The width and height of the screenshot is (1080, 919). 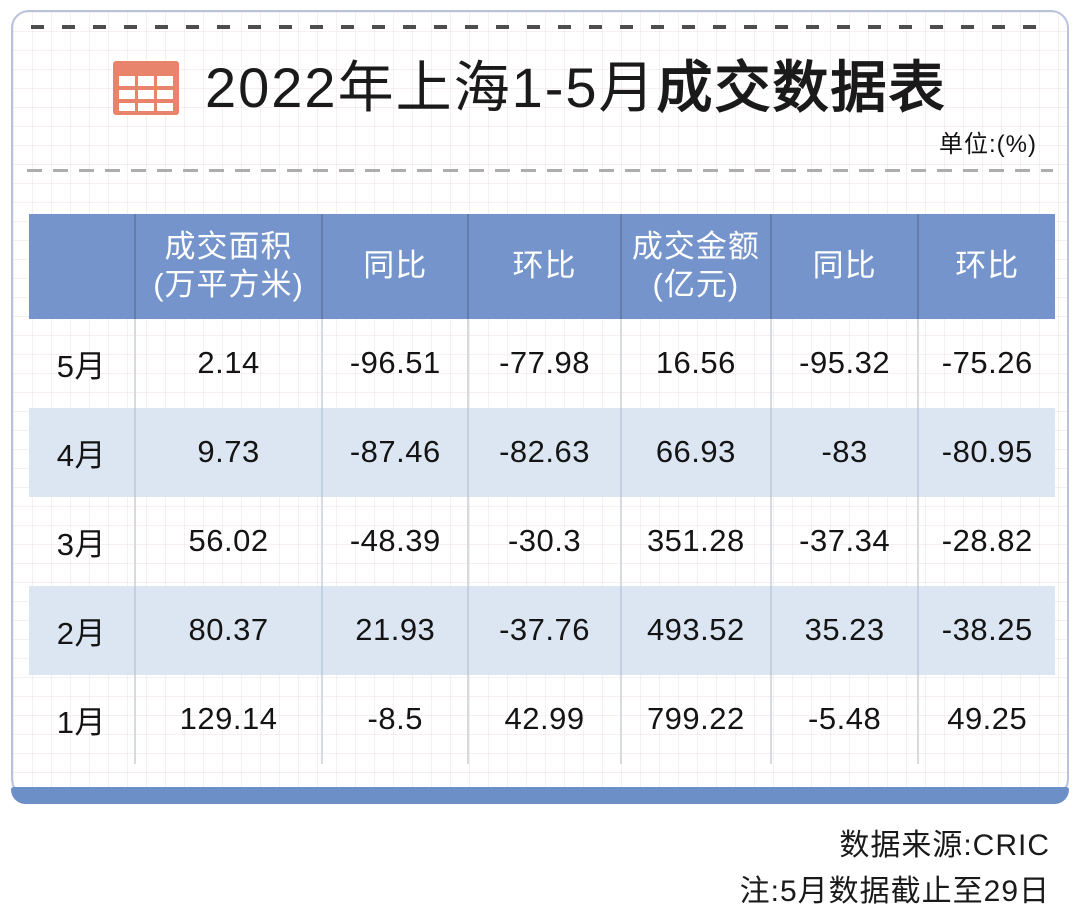 I want to click on table-header: 成交面积 (万平方米) 同比 环比 成交金额 (亿元) 同比 环比, so click(x=542, y=266).